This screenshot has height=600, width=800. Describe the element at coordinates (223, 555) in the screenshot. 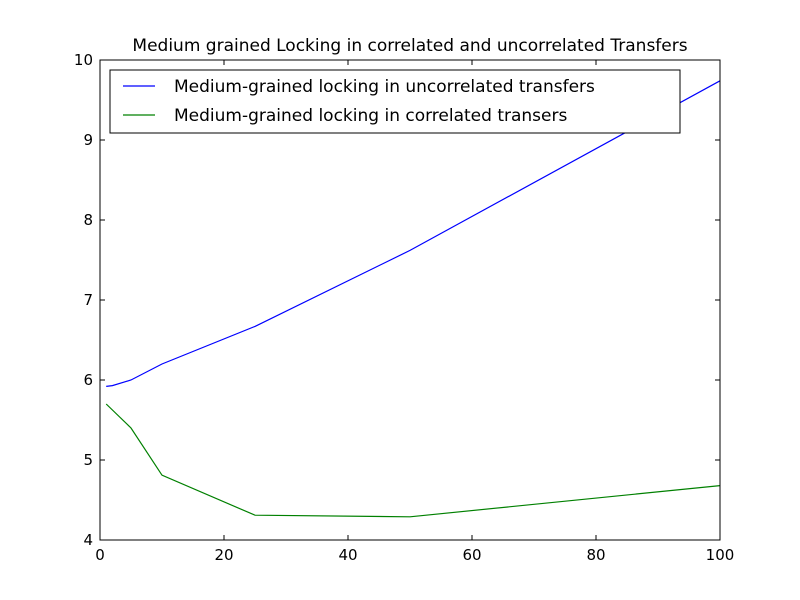

I see `x-tick-label: 20` at that location.